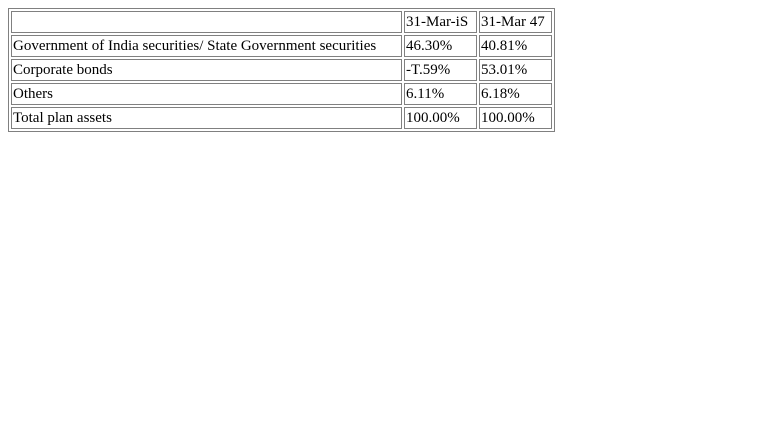  I want to click on row-label: Others, so click(206, 94).